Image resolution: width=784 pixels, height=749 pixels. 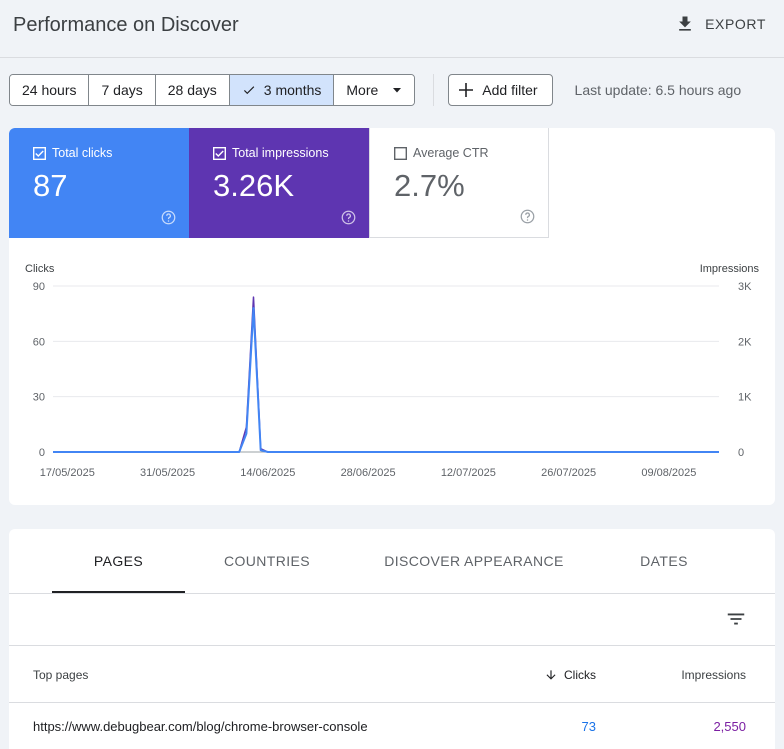 I want to click on y-tick-left: 90, so click(x=39, y=287).